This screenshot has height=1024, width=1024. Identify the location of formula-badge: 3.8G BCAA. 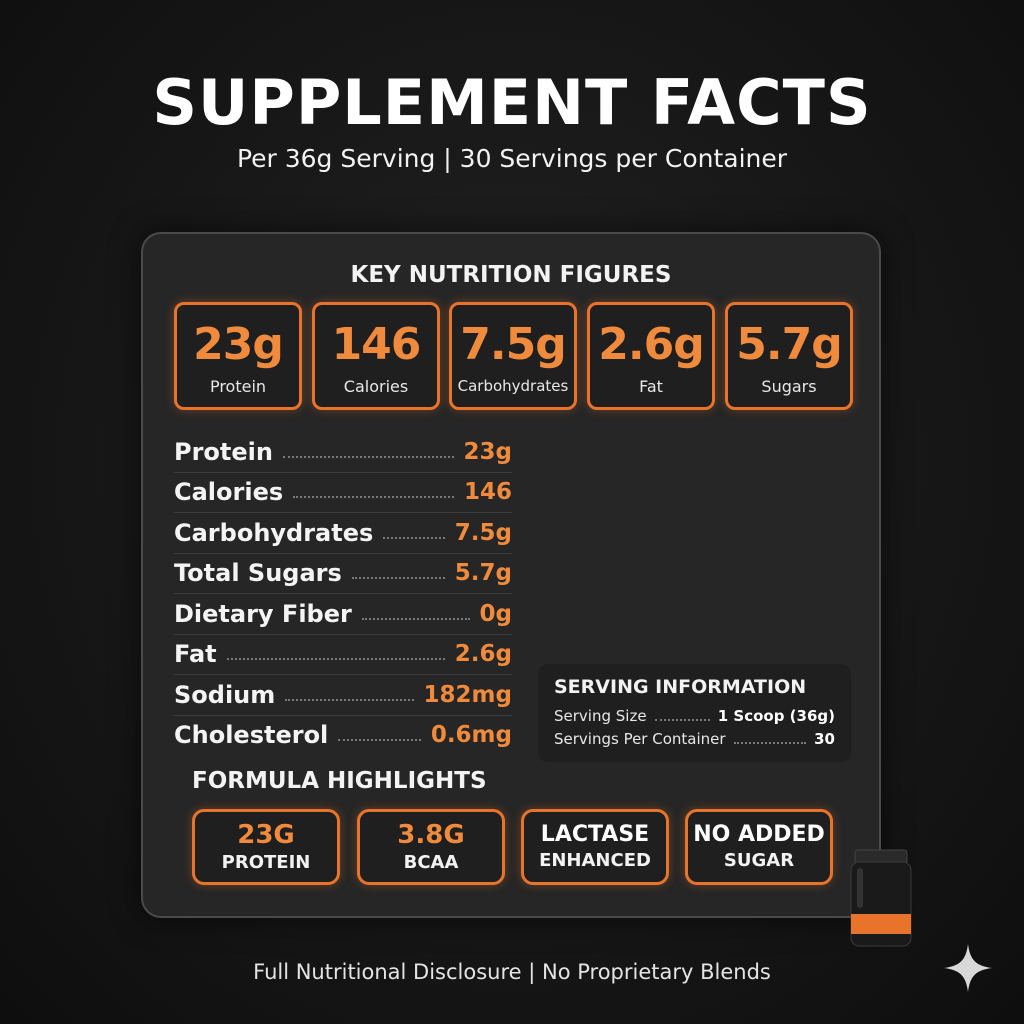
(431, 847).